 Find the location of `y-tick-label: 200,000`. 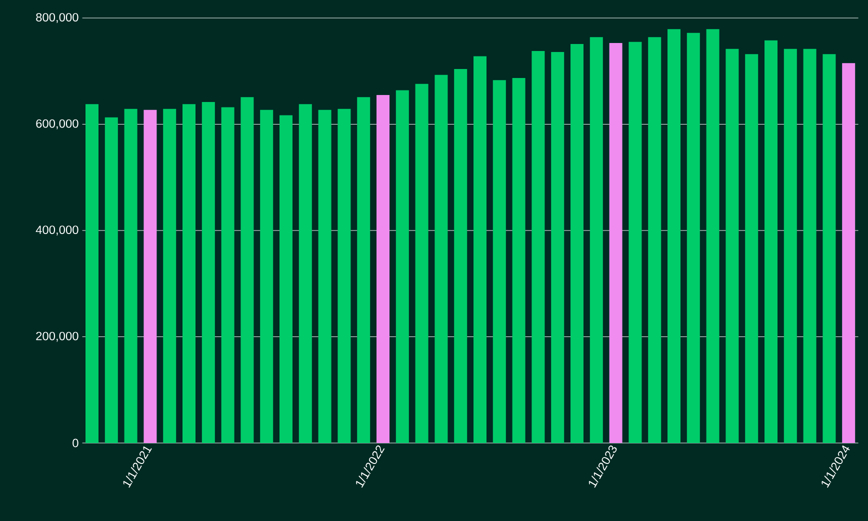

y-tick-label: 200,000 is located at coordinates (57, 337).